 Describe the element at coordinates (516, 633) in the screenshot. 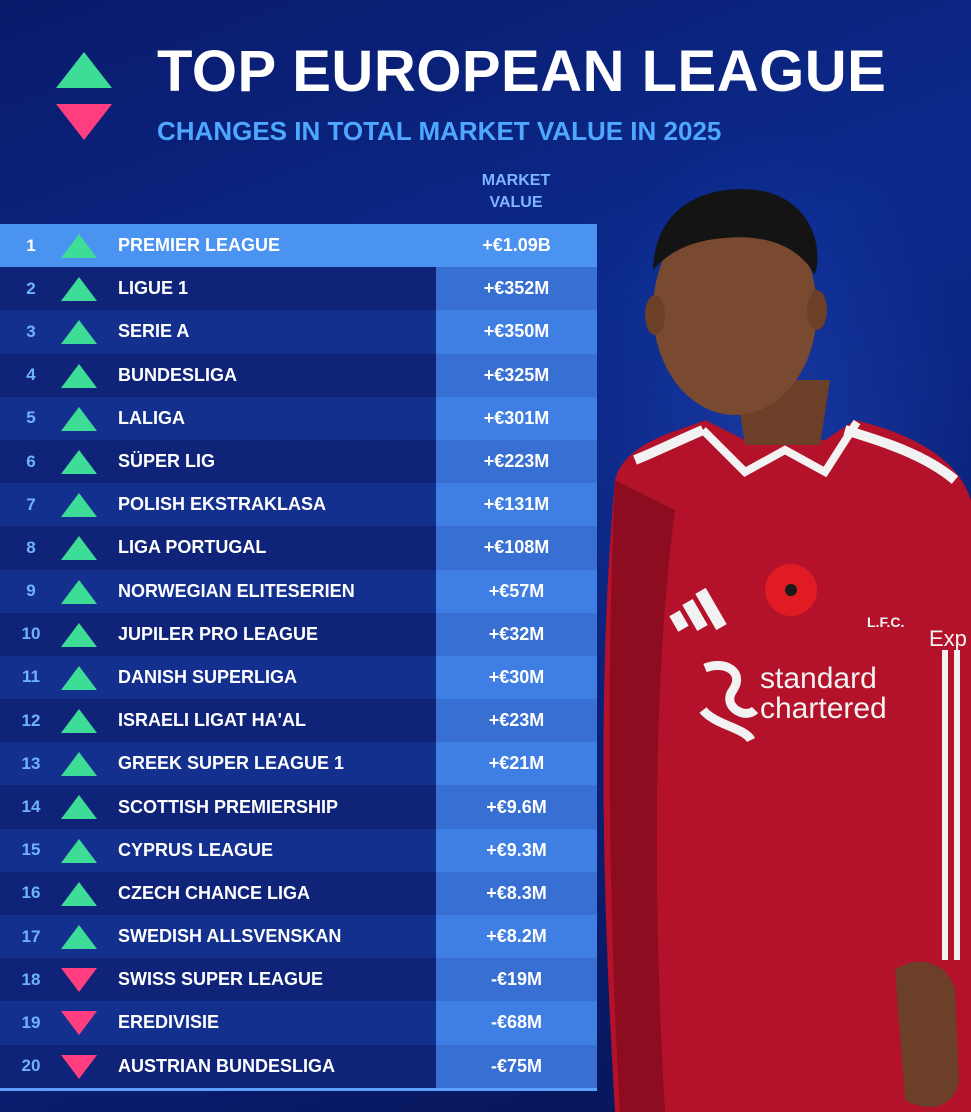

I see `market-value: +€32M` at that location.